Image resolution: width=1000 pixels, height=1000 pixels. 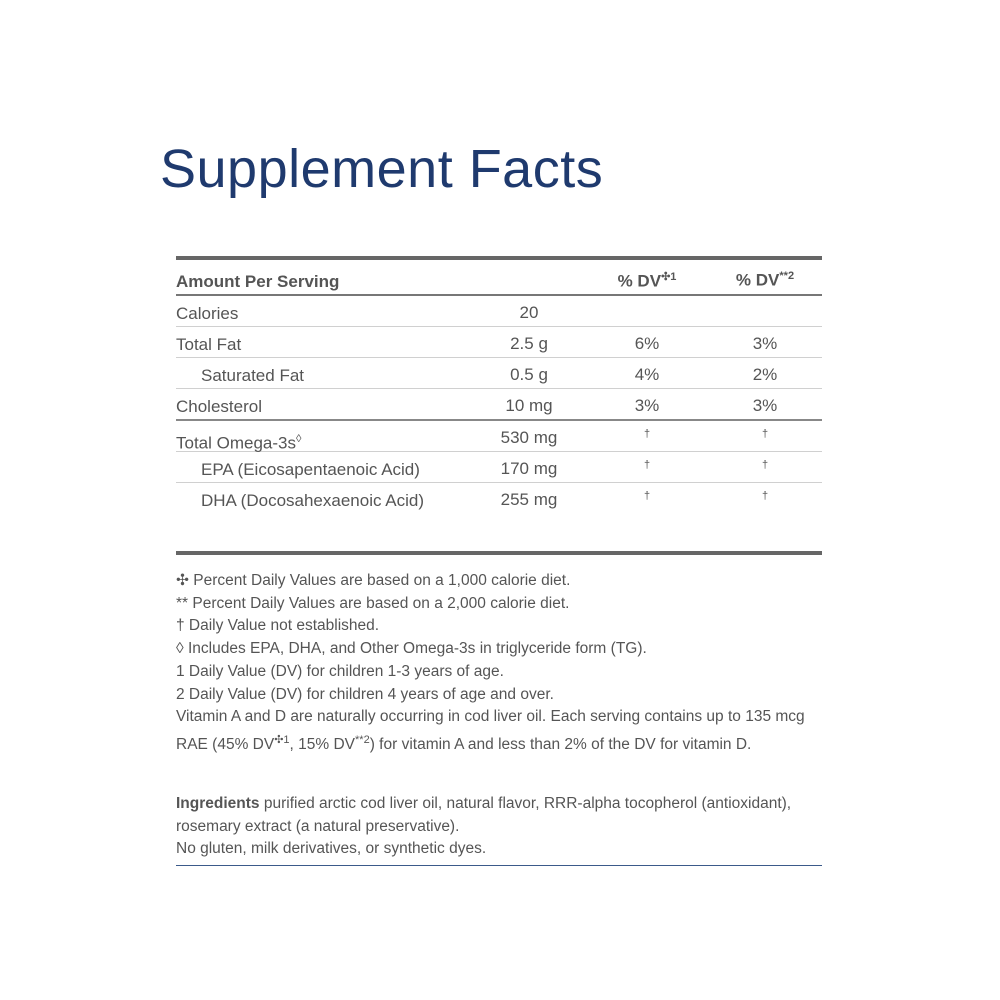 What do you see at coordinates (258, 281) in the screenshot?
I see `amount-per-serving-header: Amount Per Serving` at bounding box center [258, 281].